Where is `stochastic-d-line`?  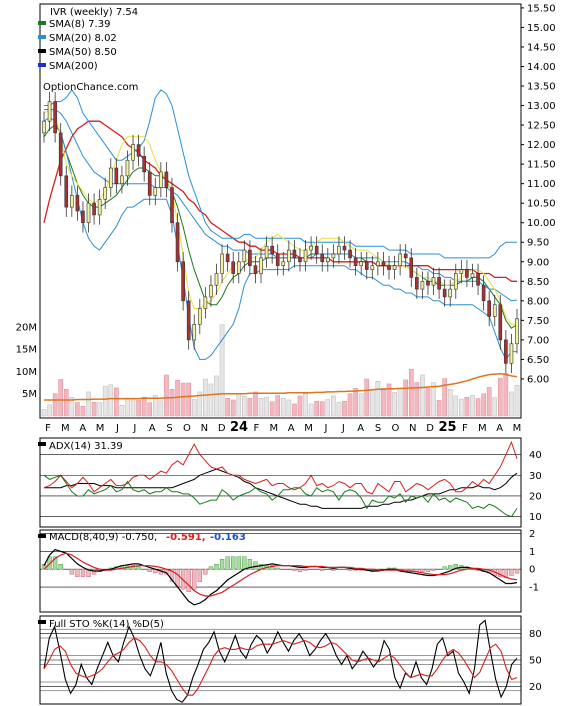
stochastic-d-line is located at coordinates (280, 666).